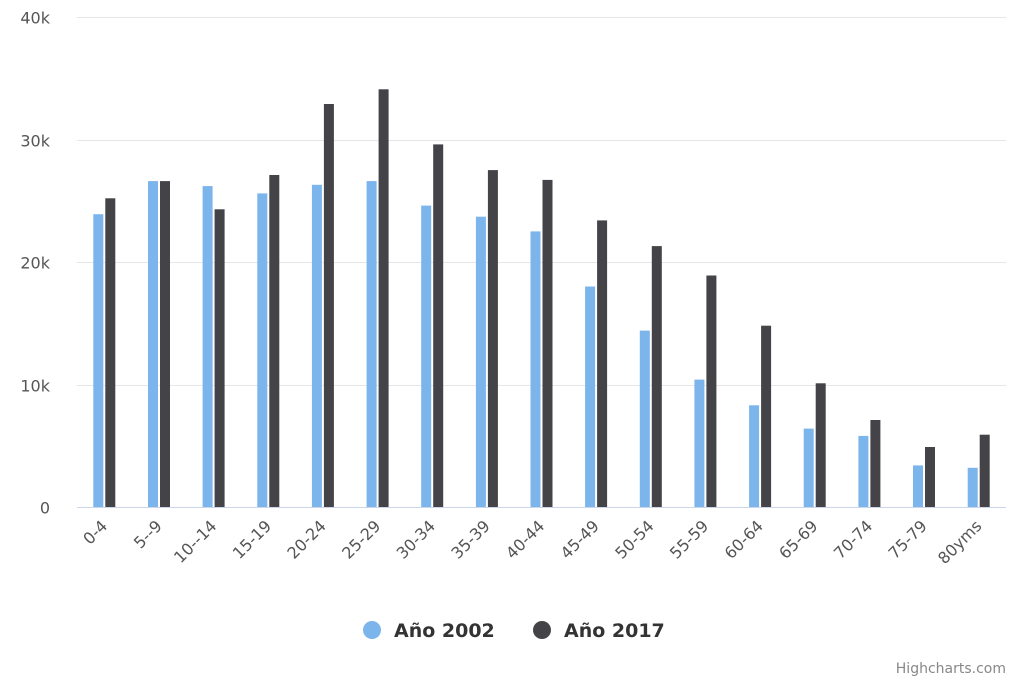  Describe the element at coordinates (525, 539) in the screenshot. I see `x-tick-label: 40-44` at that location.